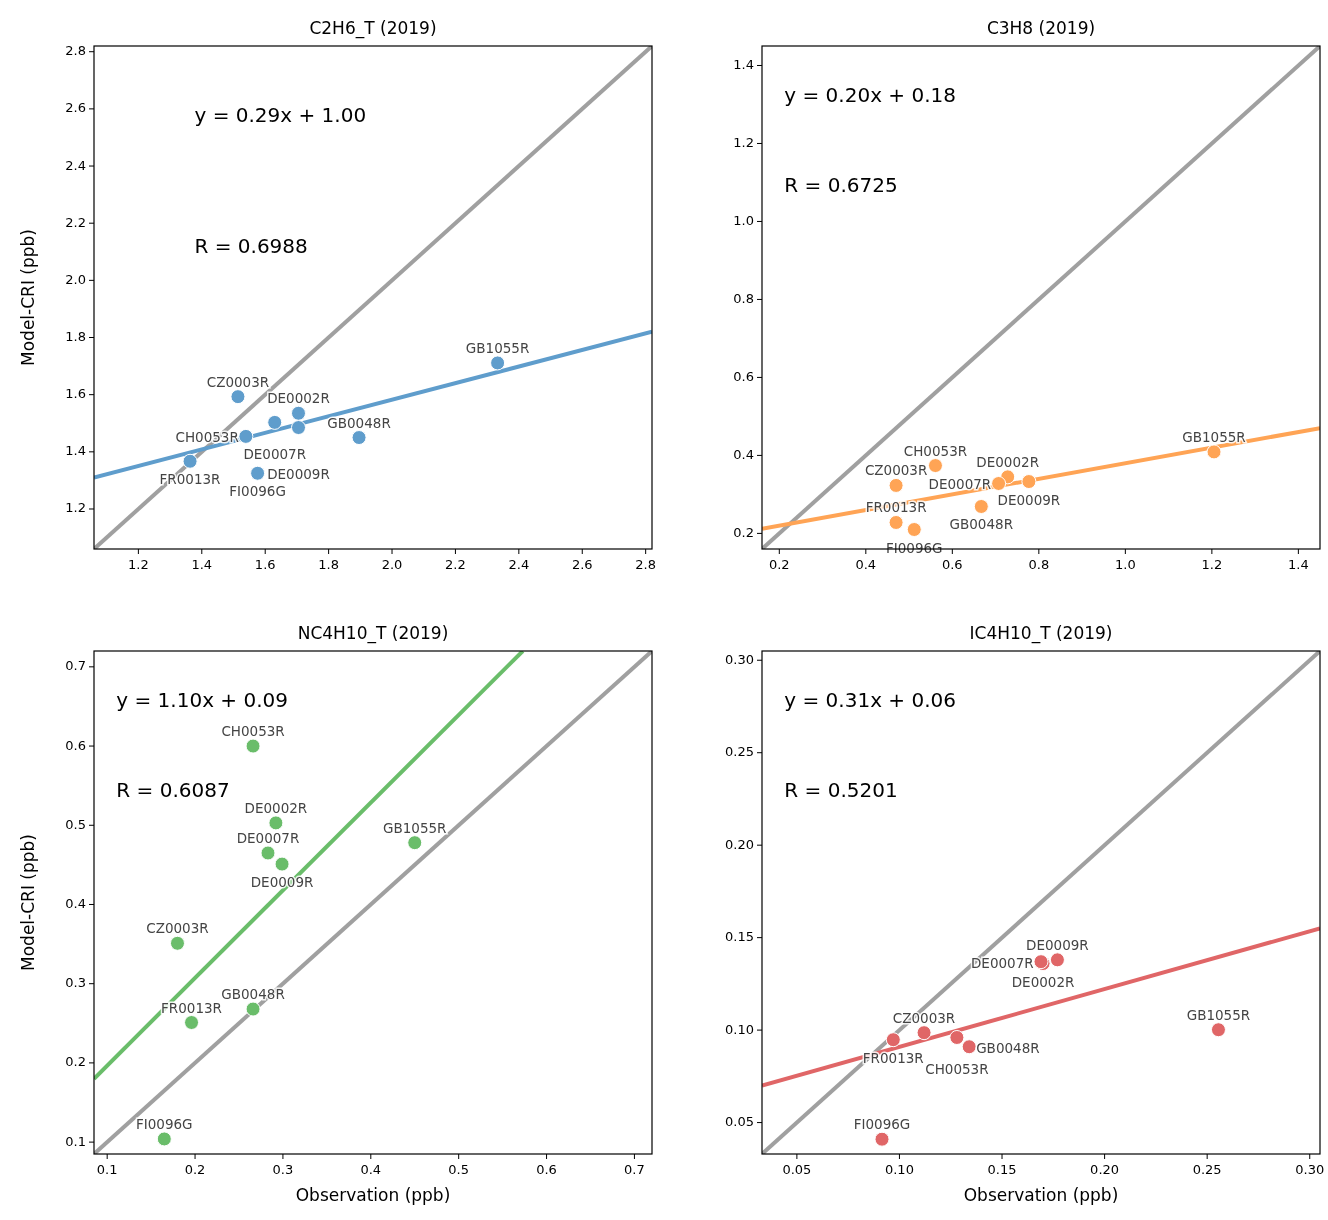 Image resolution: width=1328 pixels, height=1220 pixels. Describe the element at coordinates (841, 185) in the screenshot. I see `annotation: R = 0.6725` at that location.